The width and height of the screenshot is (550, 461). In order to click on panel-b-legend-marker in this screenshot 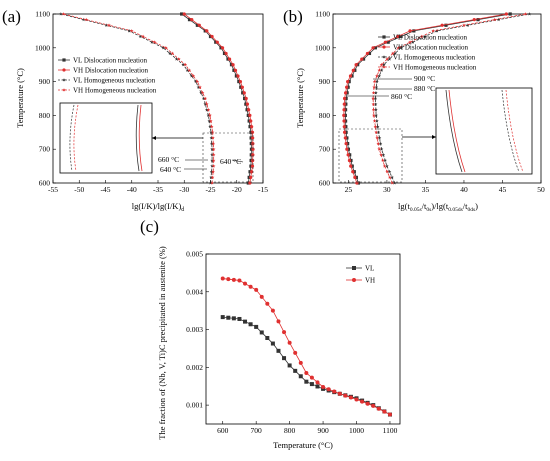, I will do `click(384, 37)`.